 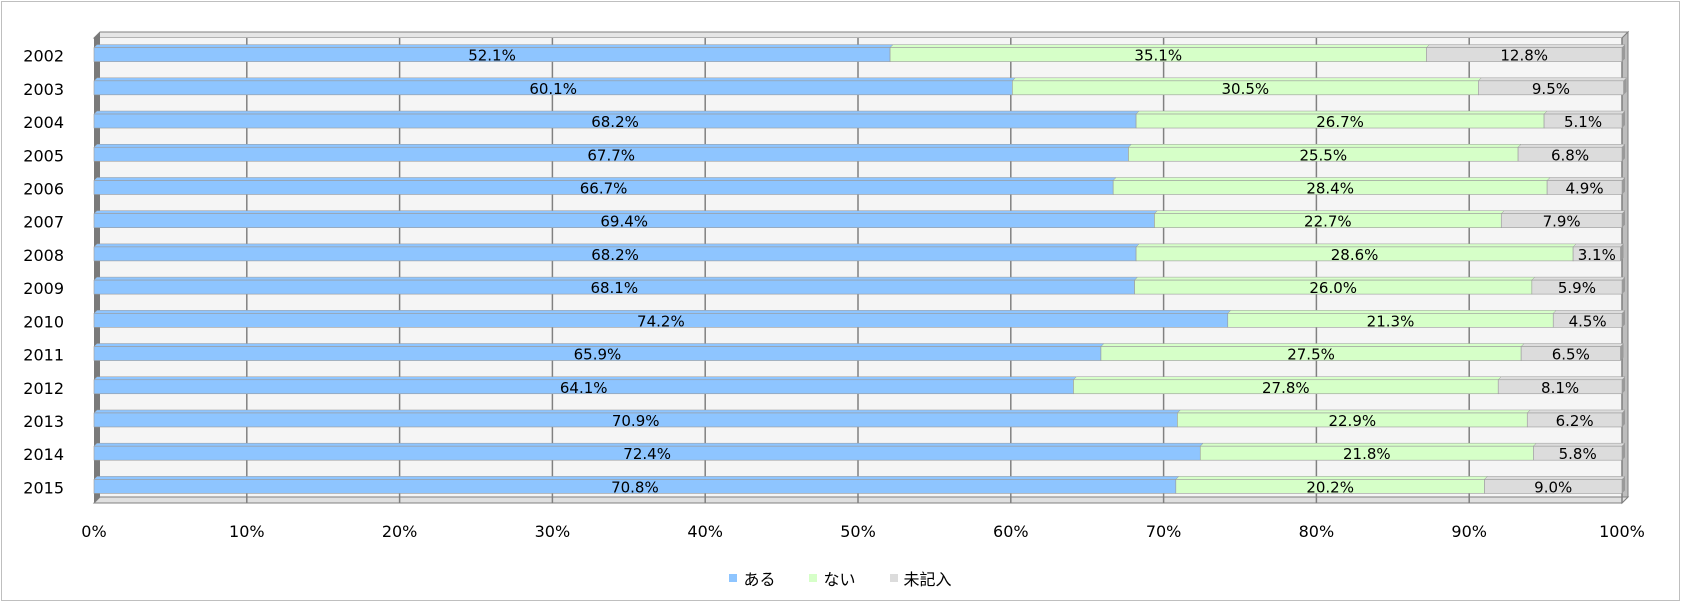 What do you see at coordinates (1158, 56) in the screenshot?
I see `data-label: 35.1%` at bounding box center [1158, 56].